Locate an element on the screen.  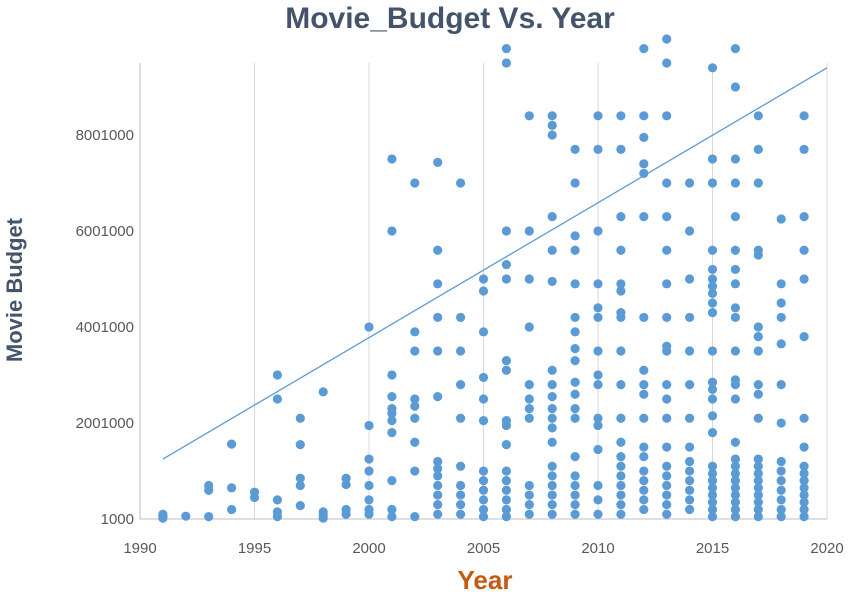
x-tick-label: 1990 is located at coordinates (139, 548).